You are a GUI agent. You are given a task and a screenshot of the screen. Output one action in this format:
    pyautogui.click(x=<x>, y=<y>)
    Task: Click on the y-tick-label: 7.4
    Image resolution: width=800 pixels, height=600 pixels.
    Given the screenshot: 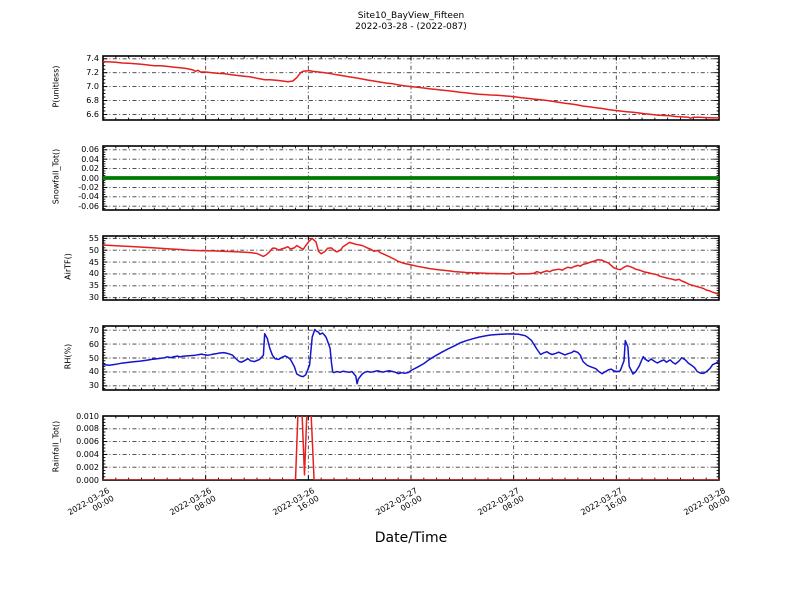 What is the action you would take?
    pyautogui.click(x=92, y=59)
    